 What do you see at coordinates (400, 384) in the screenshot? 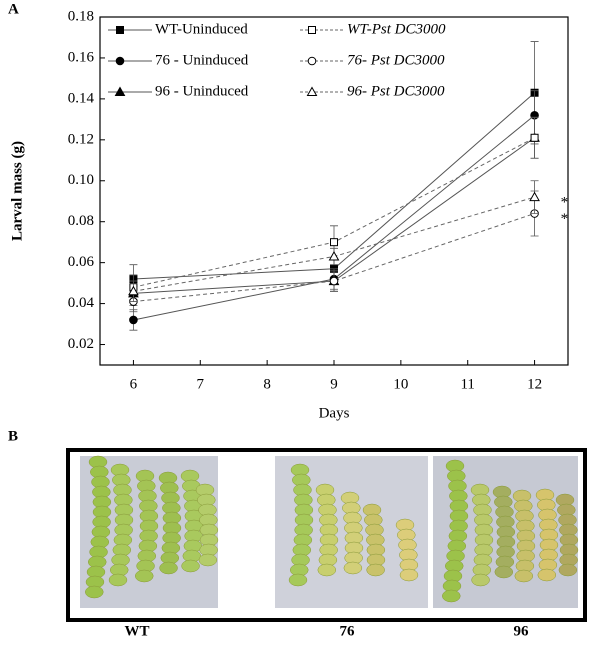
I see `x-tick-label: 10` at bounding box center [400, 384].